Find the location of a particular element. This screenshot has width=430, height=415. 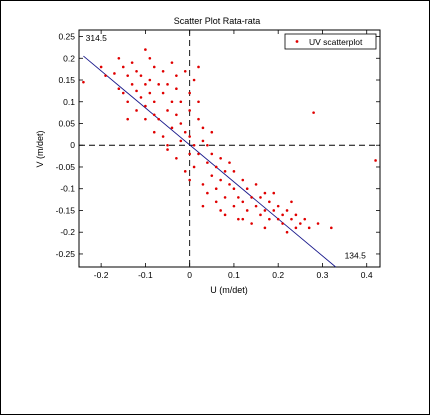

y-tick-label: 0.1 is located at coordinates (69, 102).